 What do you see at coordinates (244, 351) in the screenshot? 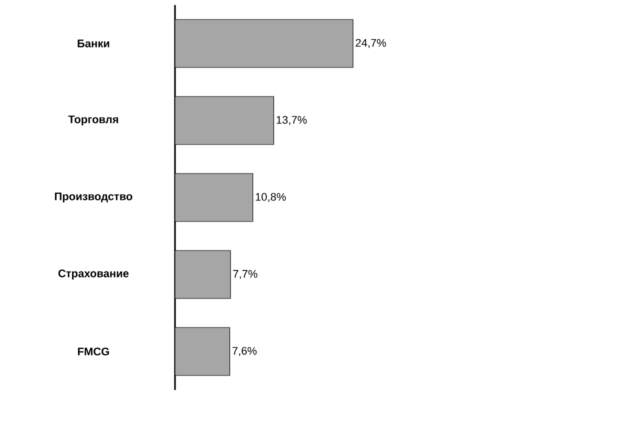
I see `data-label: 7,6%` at bounding box center [244, 351].